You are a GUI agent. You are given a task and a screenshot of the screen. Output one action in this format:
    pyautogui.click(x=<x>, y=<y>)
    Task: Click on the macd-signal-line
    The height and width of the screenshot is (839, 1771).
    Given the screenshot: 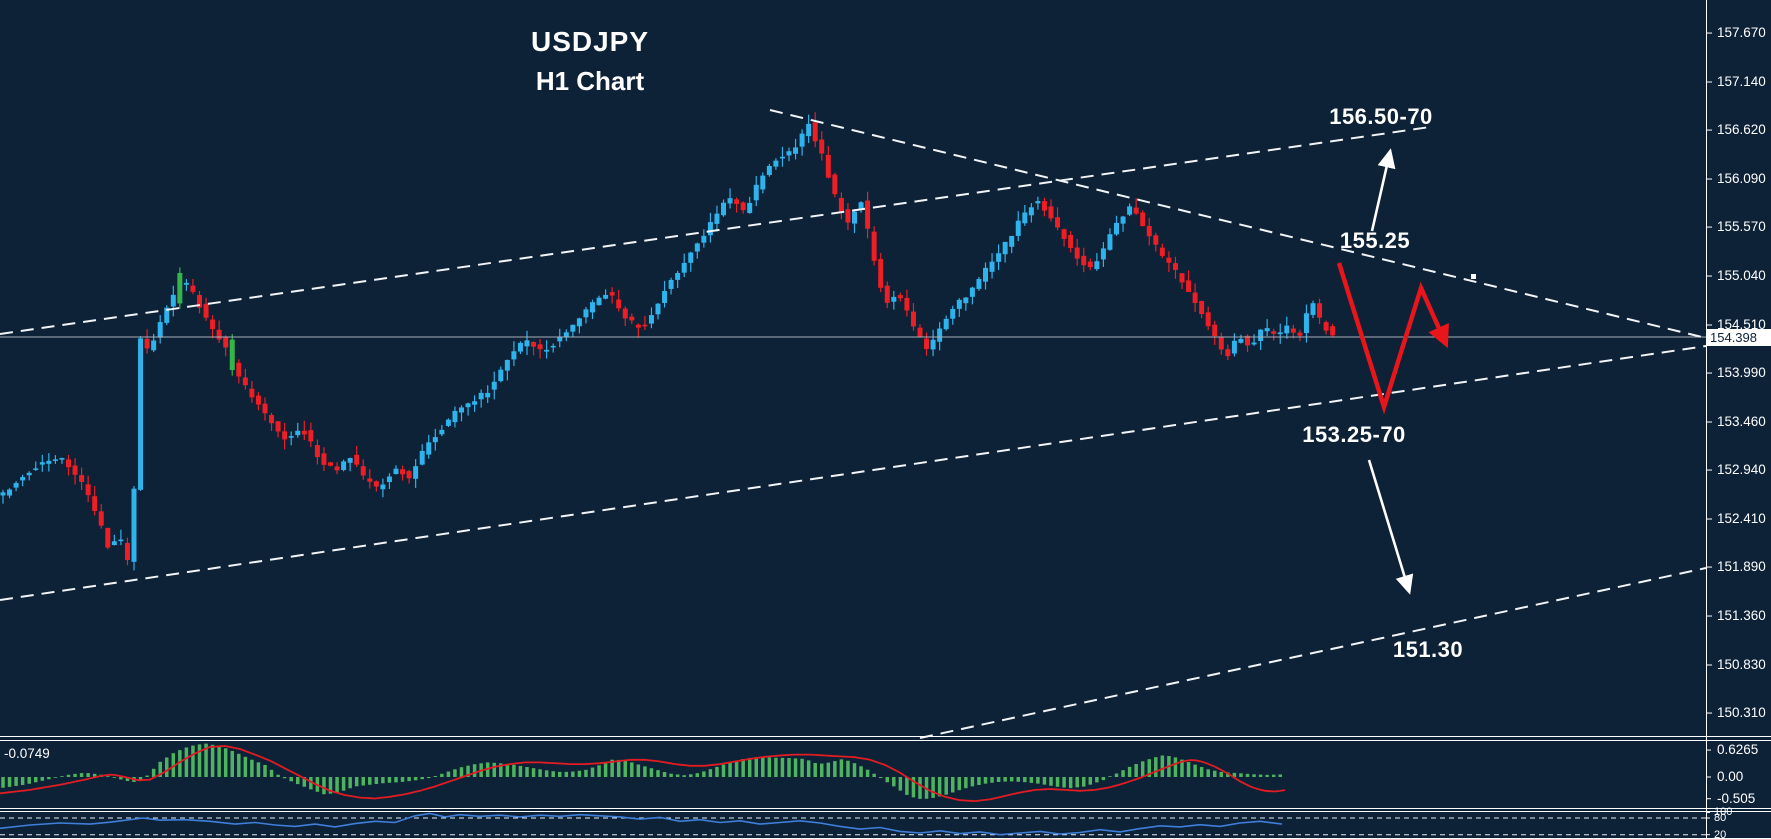 What is the action you would take?
    pyautogui.click(x=643, y=774)
    